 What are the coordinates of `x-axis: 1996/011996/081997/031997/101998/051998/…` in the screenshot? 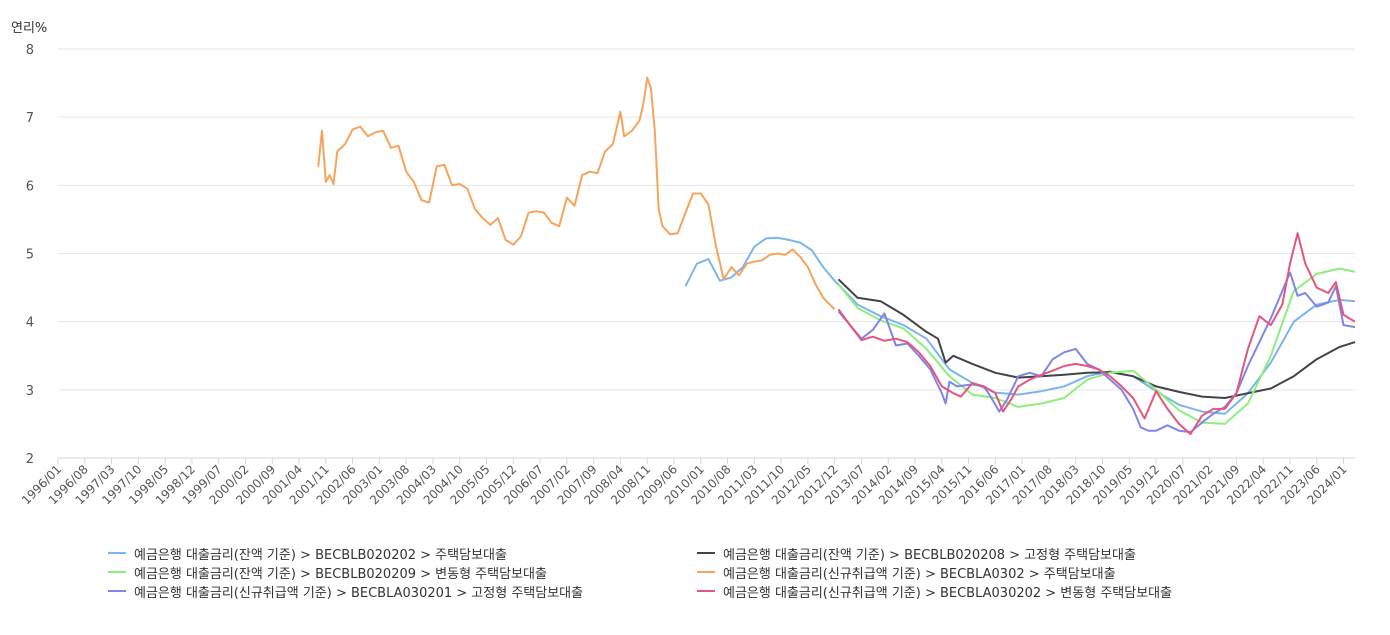 It's located at (684, 482).